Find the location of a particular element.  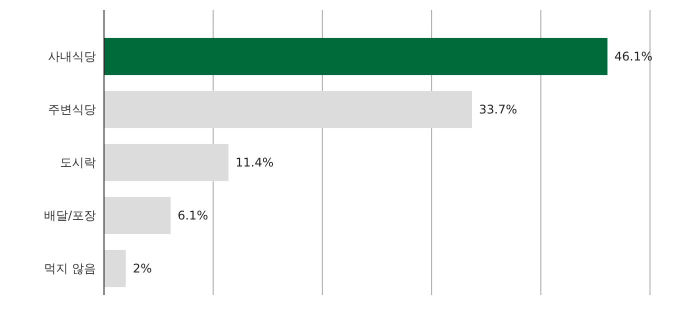

y-tick-label: 사내식당 is located at coordinates (72, 57).